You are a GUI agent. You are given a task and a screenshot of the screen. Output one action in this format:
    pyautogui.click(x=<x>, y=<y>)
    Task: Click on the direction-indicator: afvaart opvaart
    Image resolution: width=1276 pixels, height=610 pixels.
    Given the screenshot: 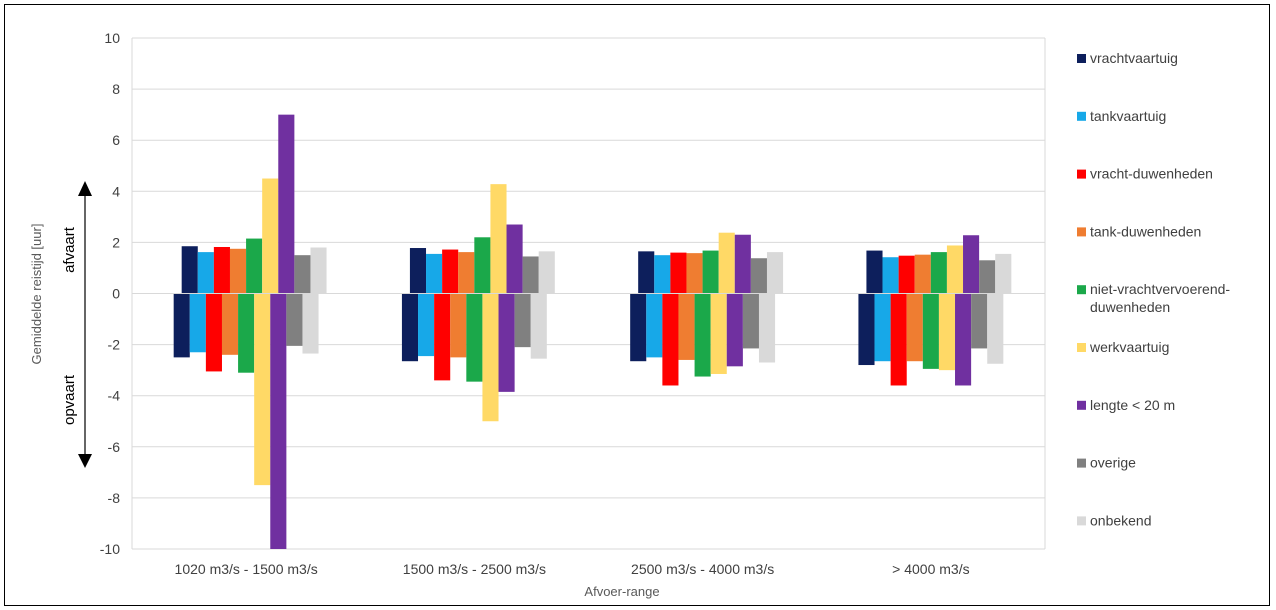 What is the action you would take?
    pyautogui.click(x=76, y=324)
    